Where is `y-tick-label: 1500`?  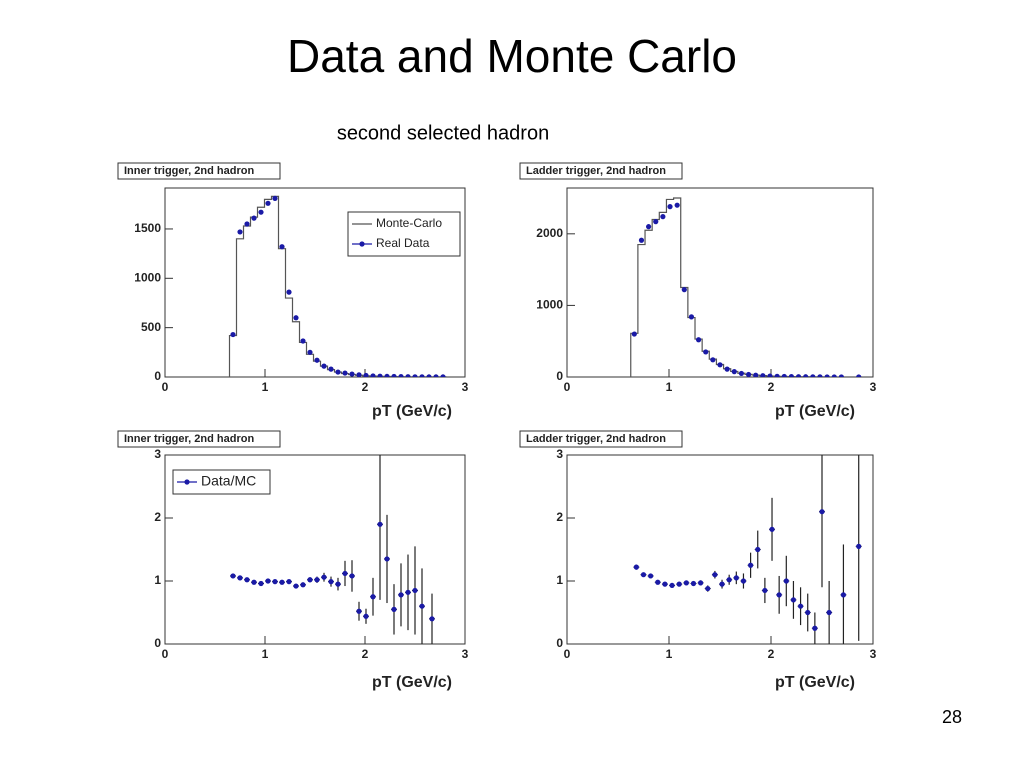 y-tick-label: 1500 is located at coordinates (147, 228).